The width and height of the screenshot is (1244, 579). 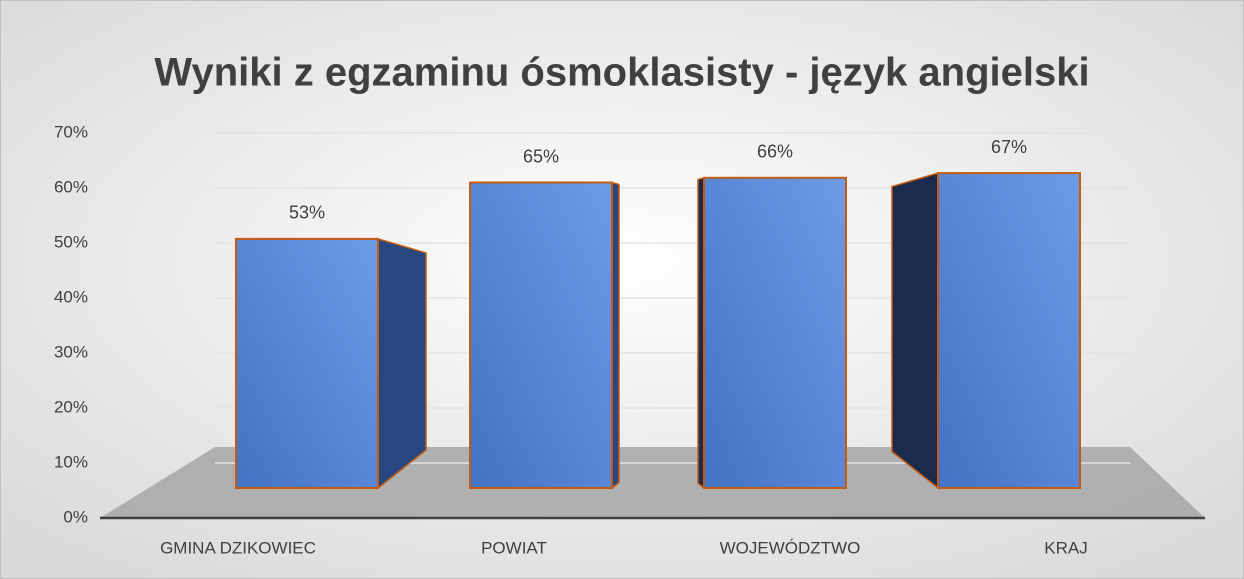 I want to click on y-tick-label: 30%, so click(x=71, y=351).